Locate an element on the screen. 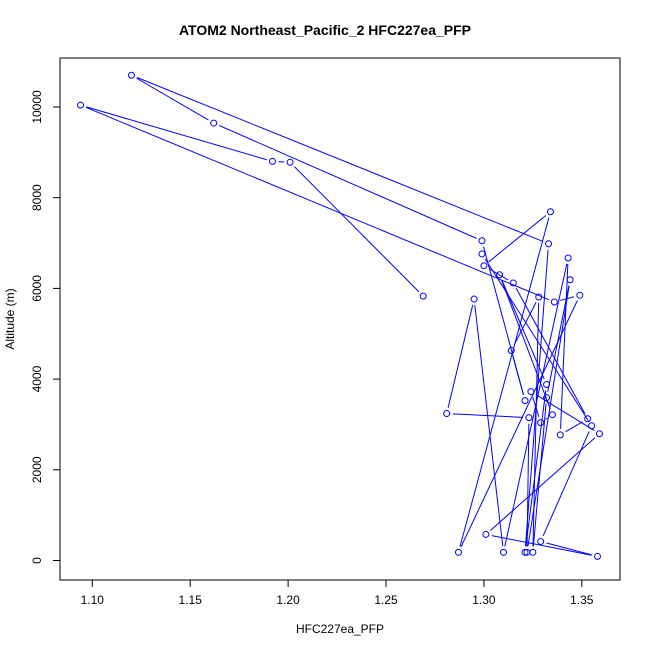 This screenshot has width=650, height=650. x-tick-label: 1.35 is located at coordinates (582, 600).